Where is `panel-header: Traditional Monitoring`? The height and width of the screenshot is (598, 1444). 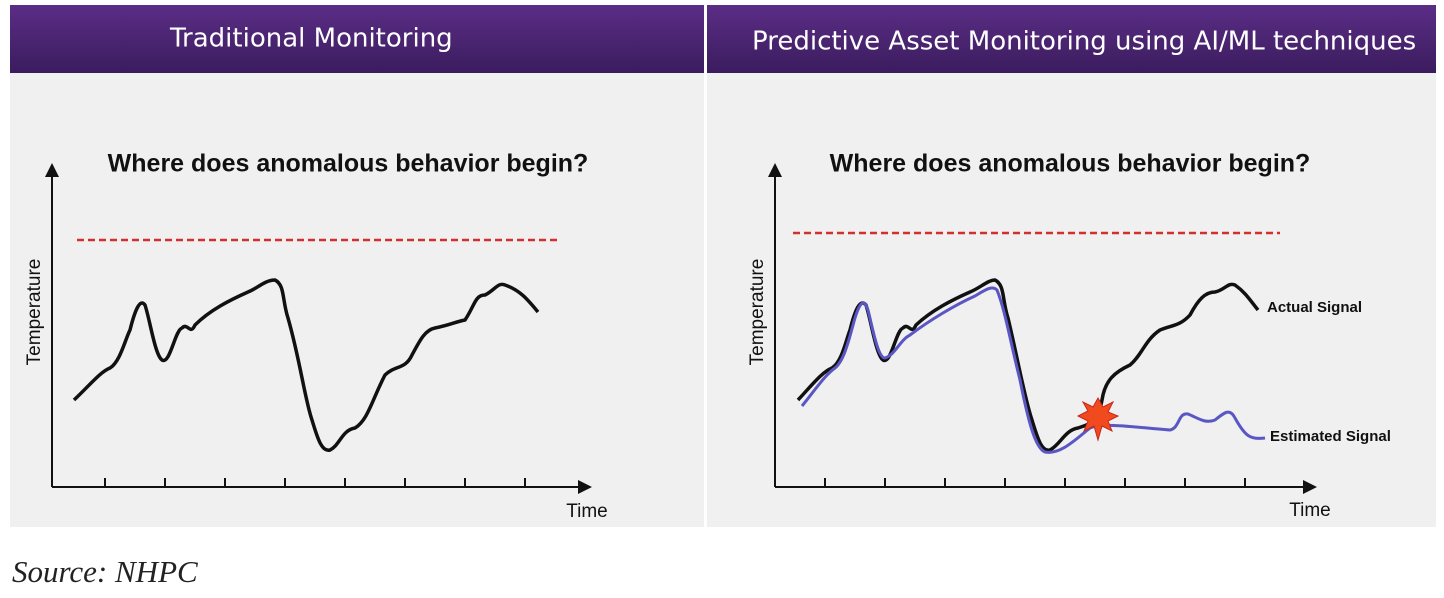 panel-header: Traditional Monitoring is located at coordinates (311, 39).